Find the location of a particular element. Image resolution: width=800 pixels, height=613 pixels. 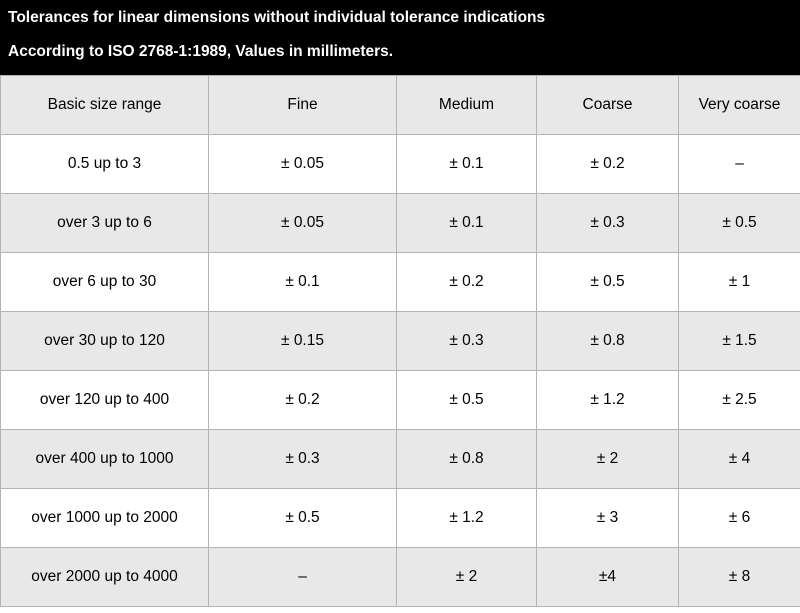

fine-cell: ± 0.3 is located at coordinates (302, 459).